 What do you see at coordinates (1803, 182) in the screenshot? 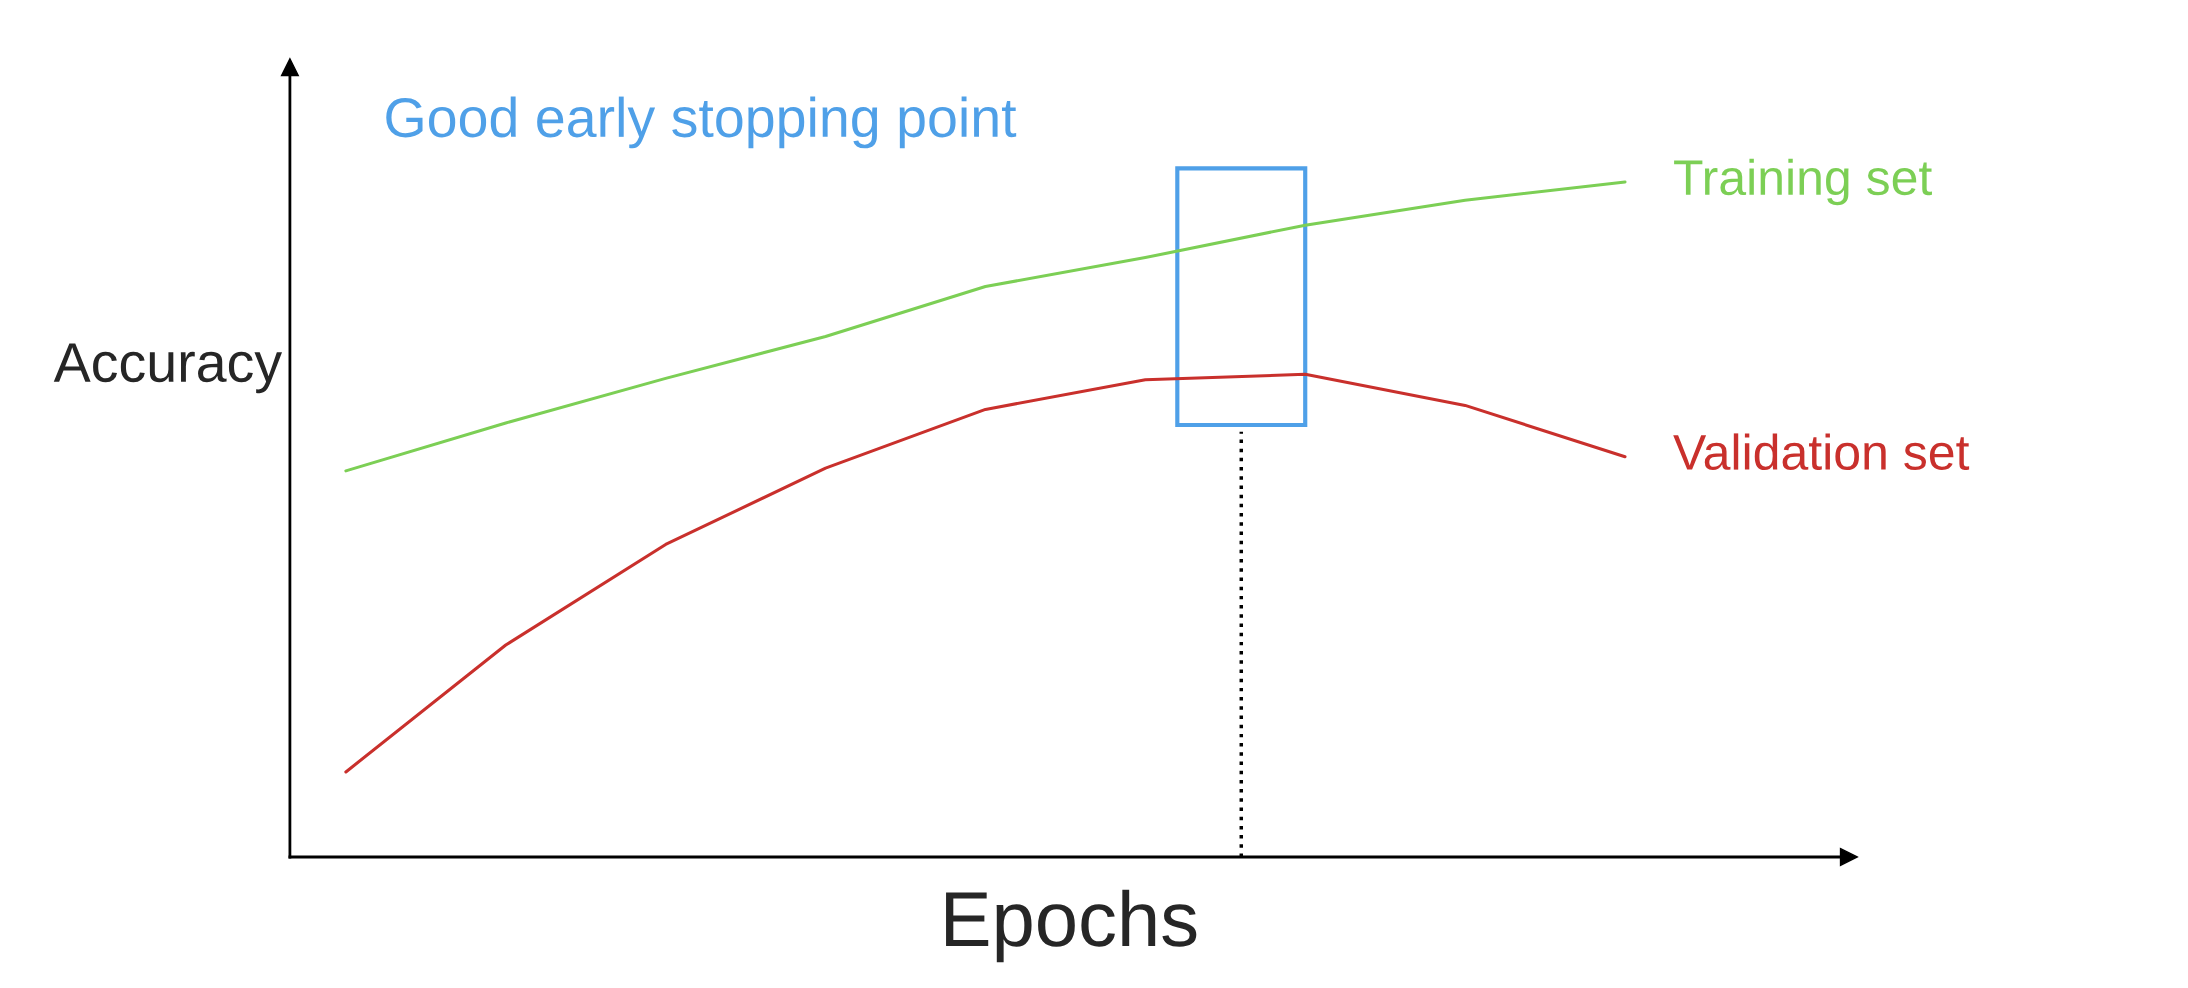
I see `series-label: Training set` at bounding box center [1803, 182].